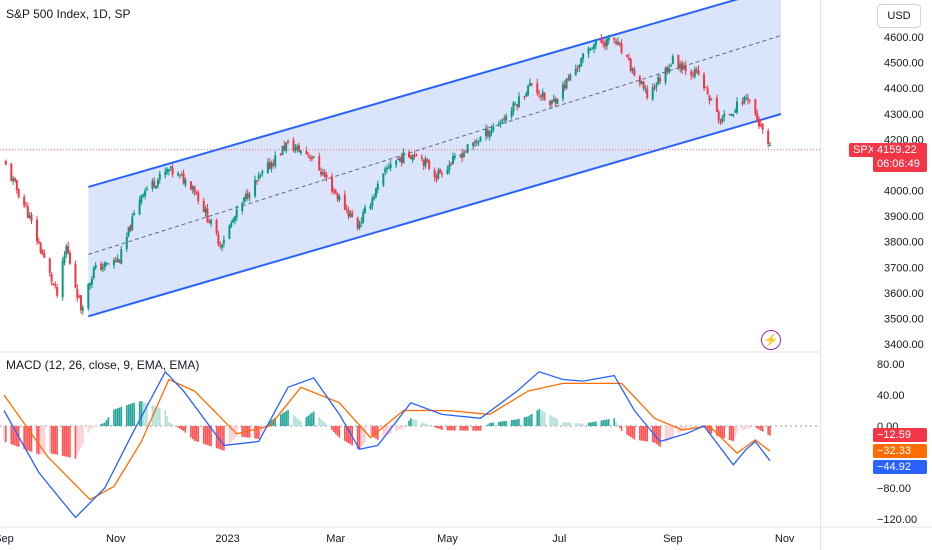 The image size is (932, 550). What do you see at coordinates (673, 539) in the screenshot?
I see `time-tick-label: Sep` at bounding box center [673, 539].